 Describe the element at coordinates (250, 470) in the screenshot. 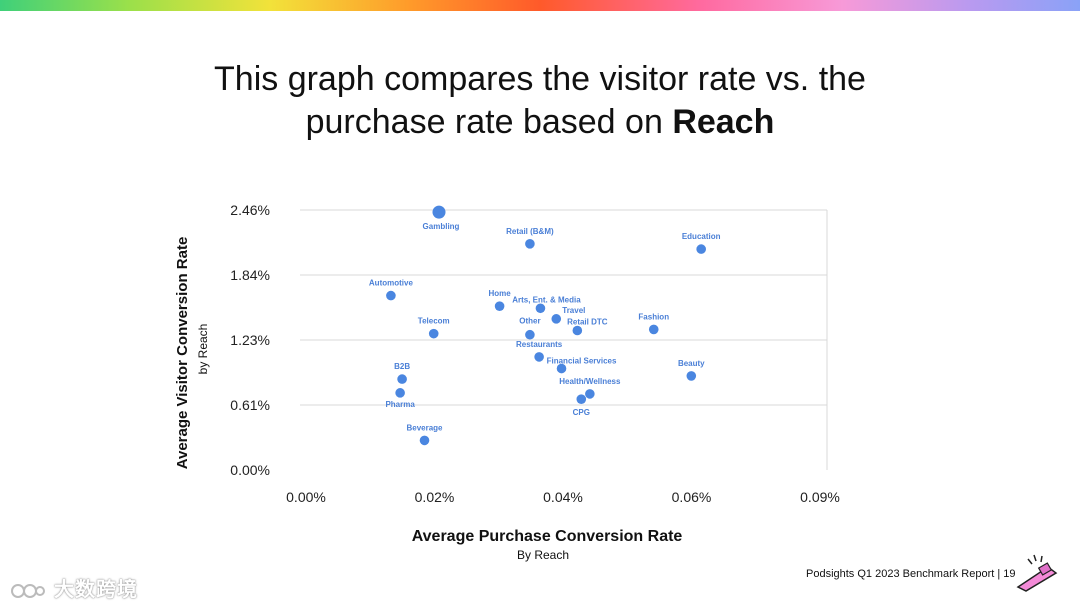

I see `y-tick-label: 0.00%` at that location.